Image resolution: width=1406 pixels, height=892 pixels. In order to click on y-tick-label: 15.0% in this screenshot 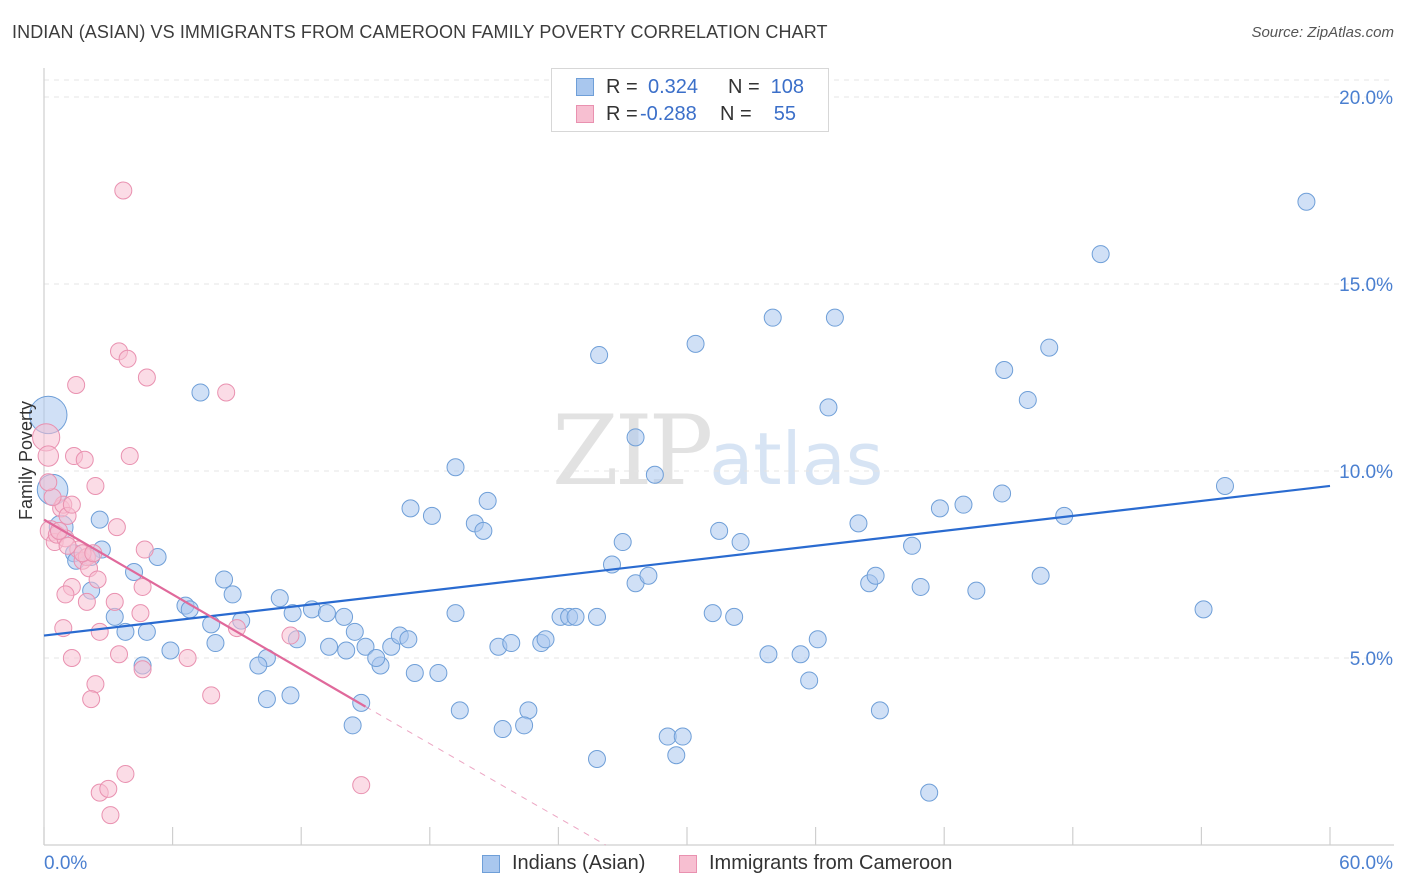, I will do `click(1366, 285)`.